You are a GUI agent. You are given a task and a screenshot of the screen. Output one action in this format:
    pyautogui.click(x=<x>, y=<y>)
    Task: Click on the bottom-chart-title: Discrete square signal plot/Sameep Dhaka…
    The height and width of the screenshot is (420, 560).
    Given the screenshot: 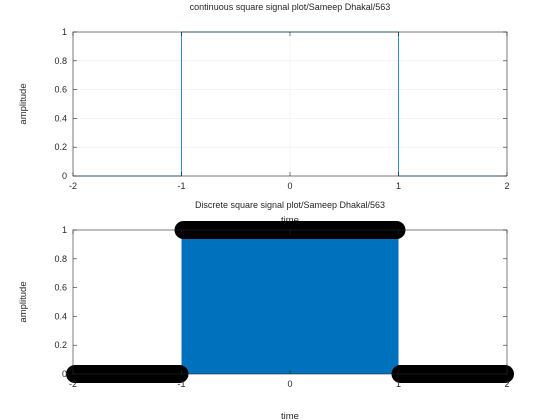 What is the action you would take?
    pyautogui.click(x=290, y=205)
    